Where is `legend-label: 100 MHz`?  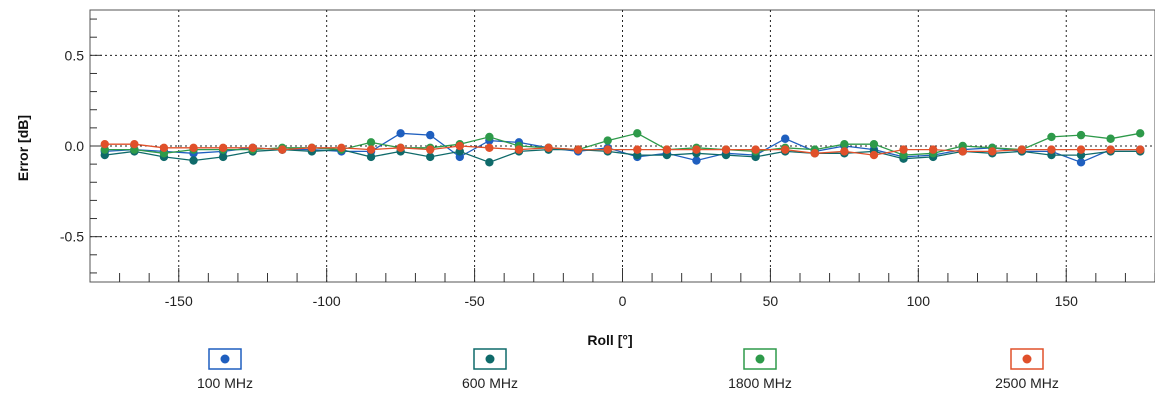
legend-label: 100 MHz is located at coordinates (225, 383).